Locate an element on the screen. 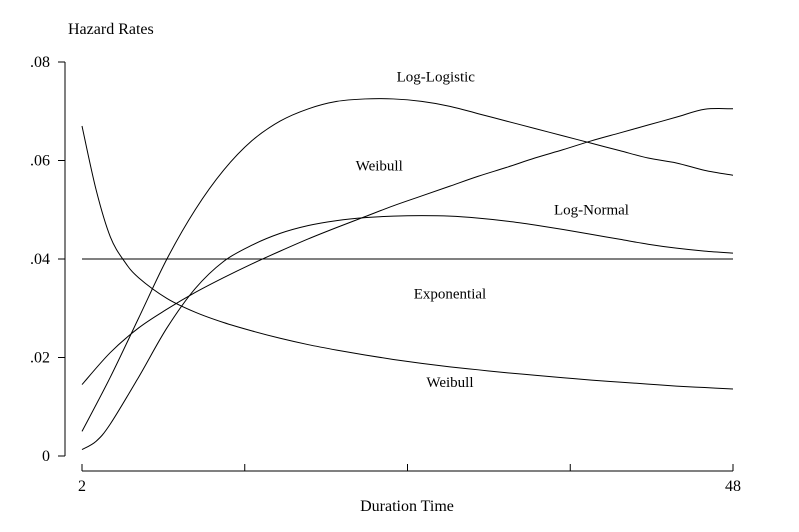  x-tick-label: 48 is located at coordinates (733, 486).